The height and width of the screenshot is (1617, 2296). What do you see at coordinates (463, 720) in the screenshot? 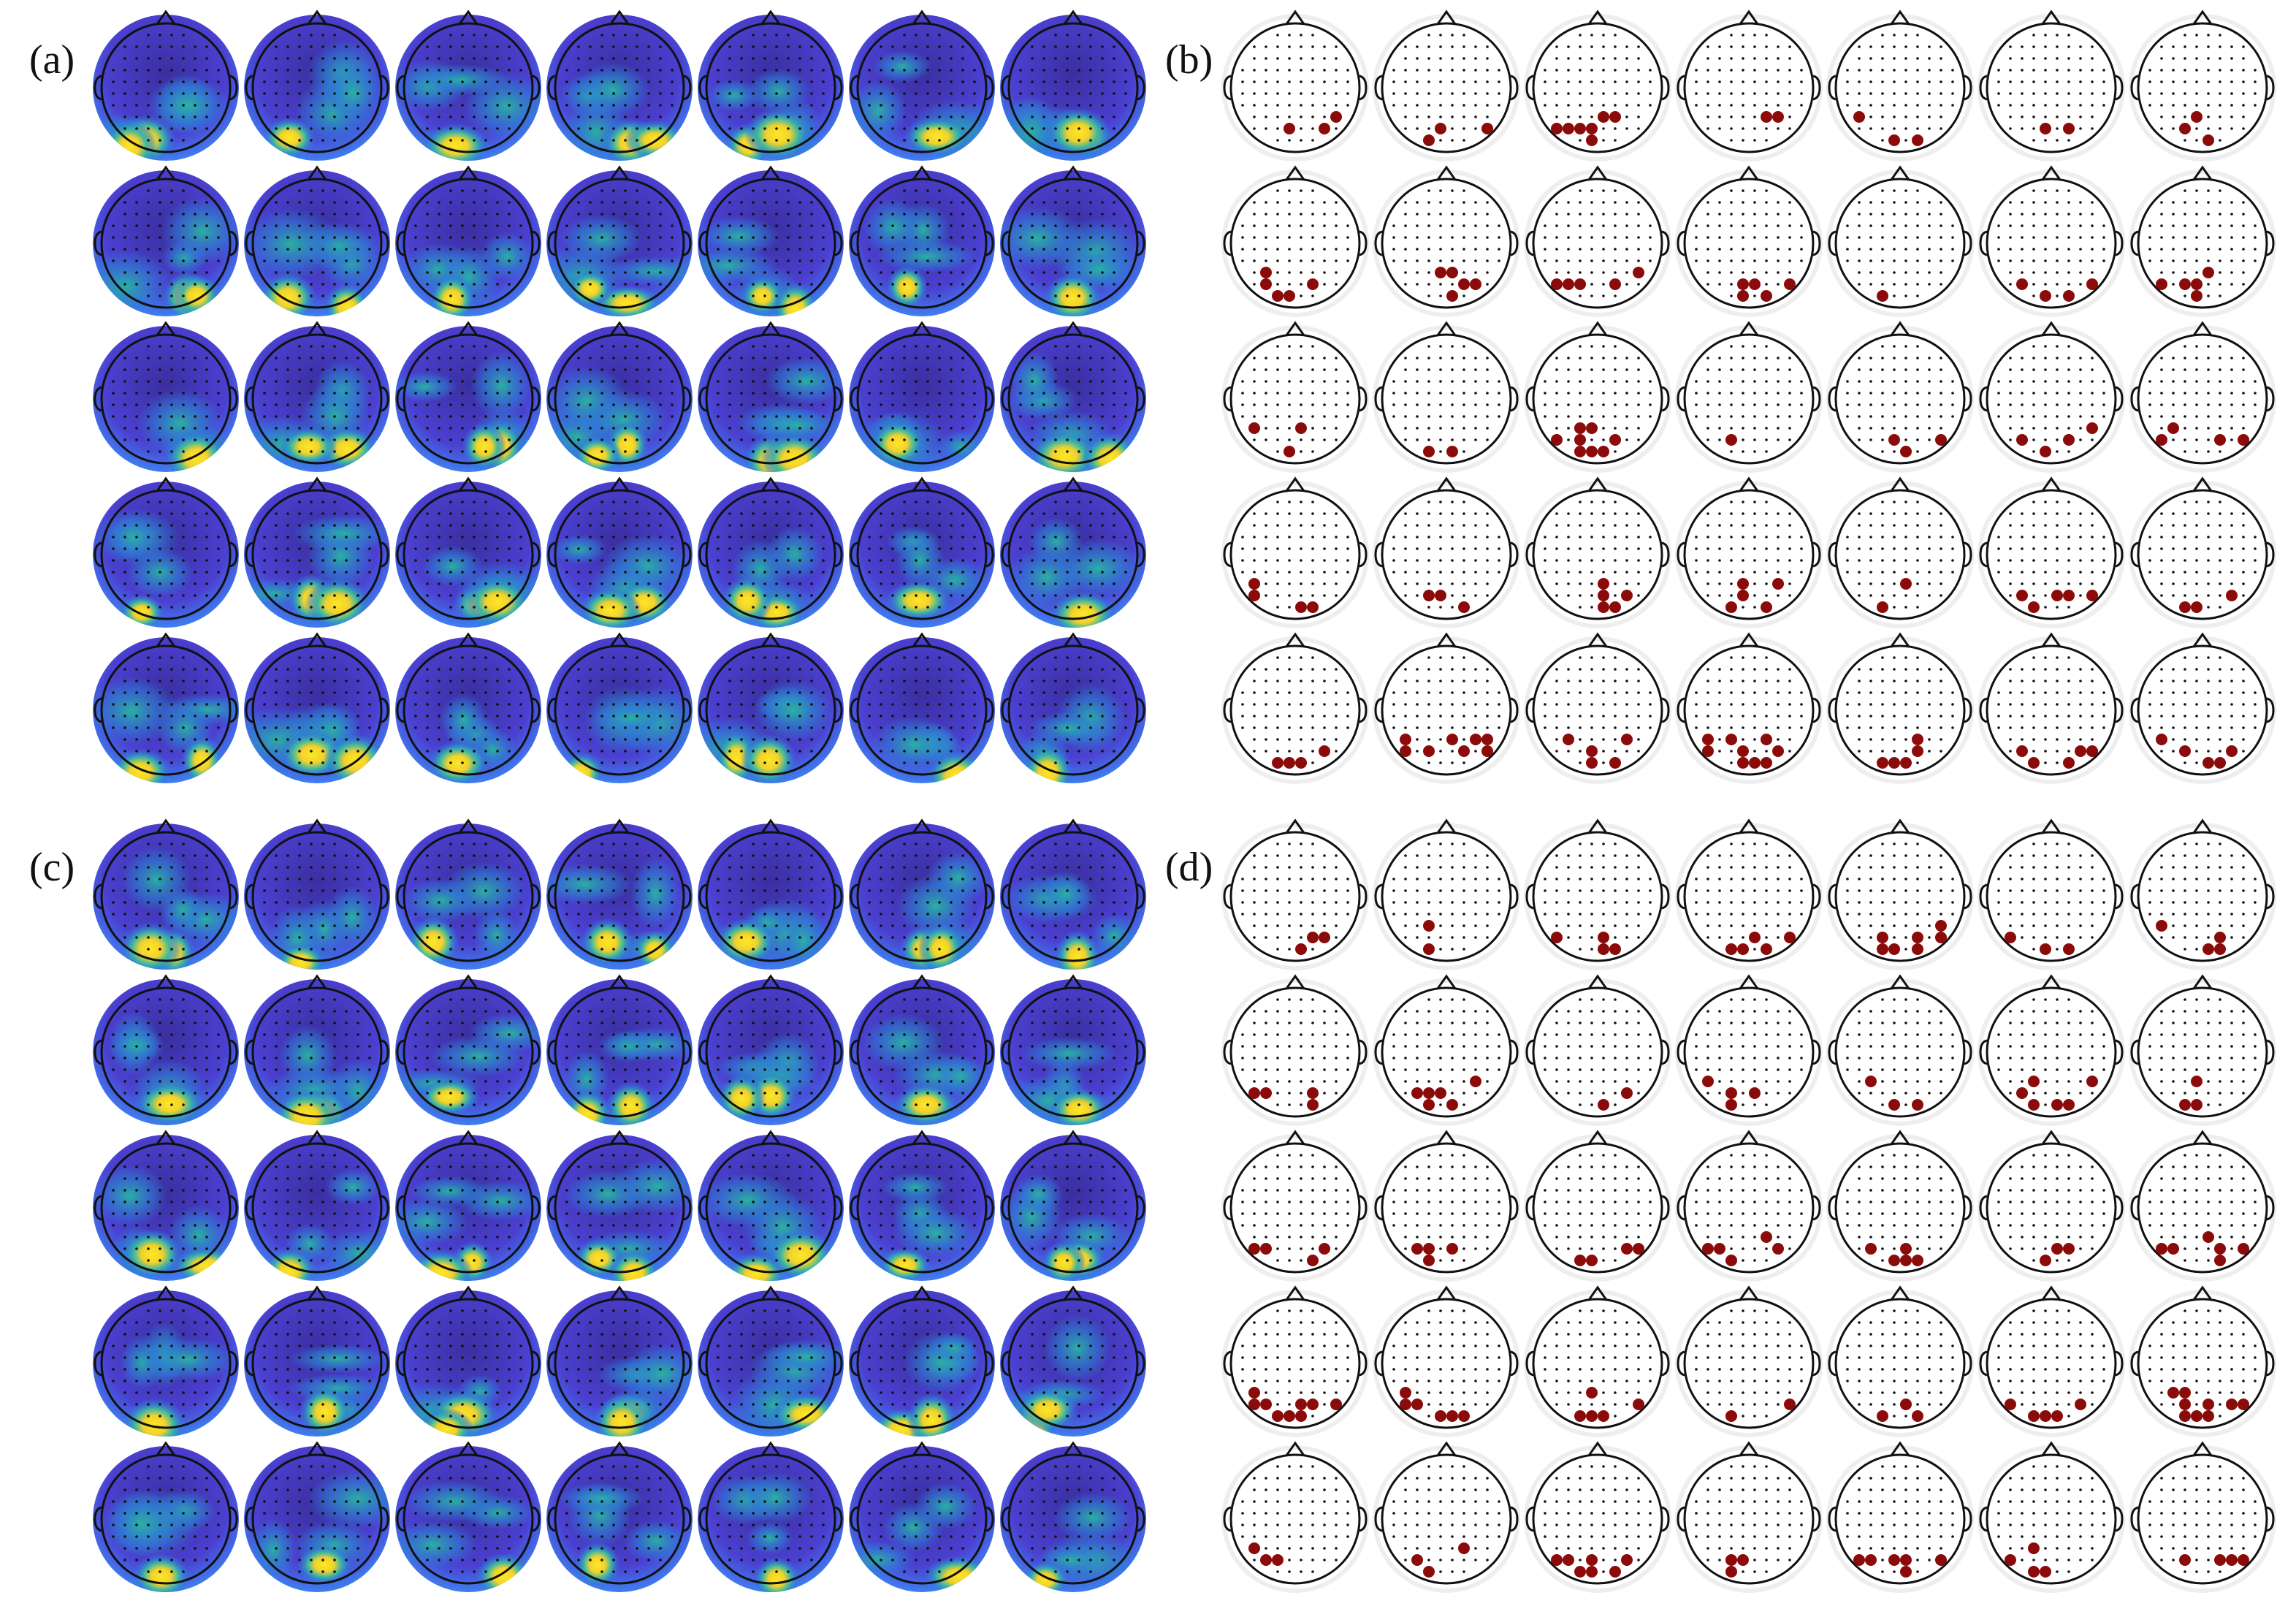
I see `blob` at bounding box center [463, 720].